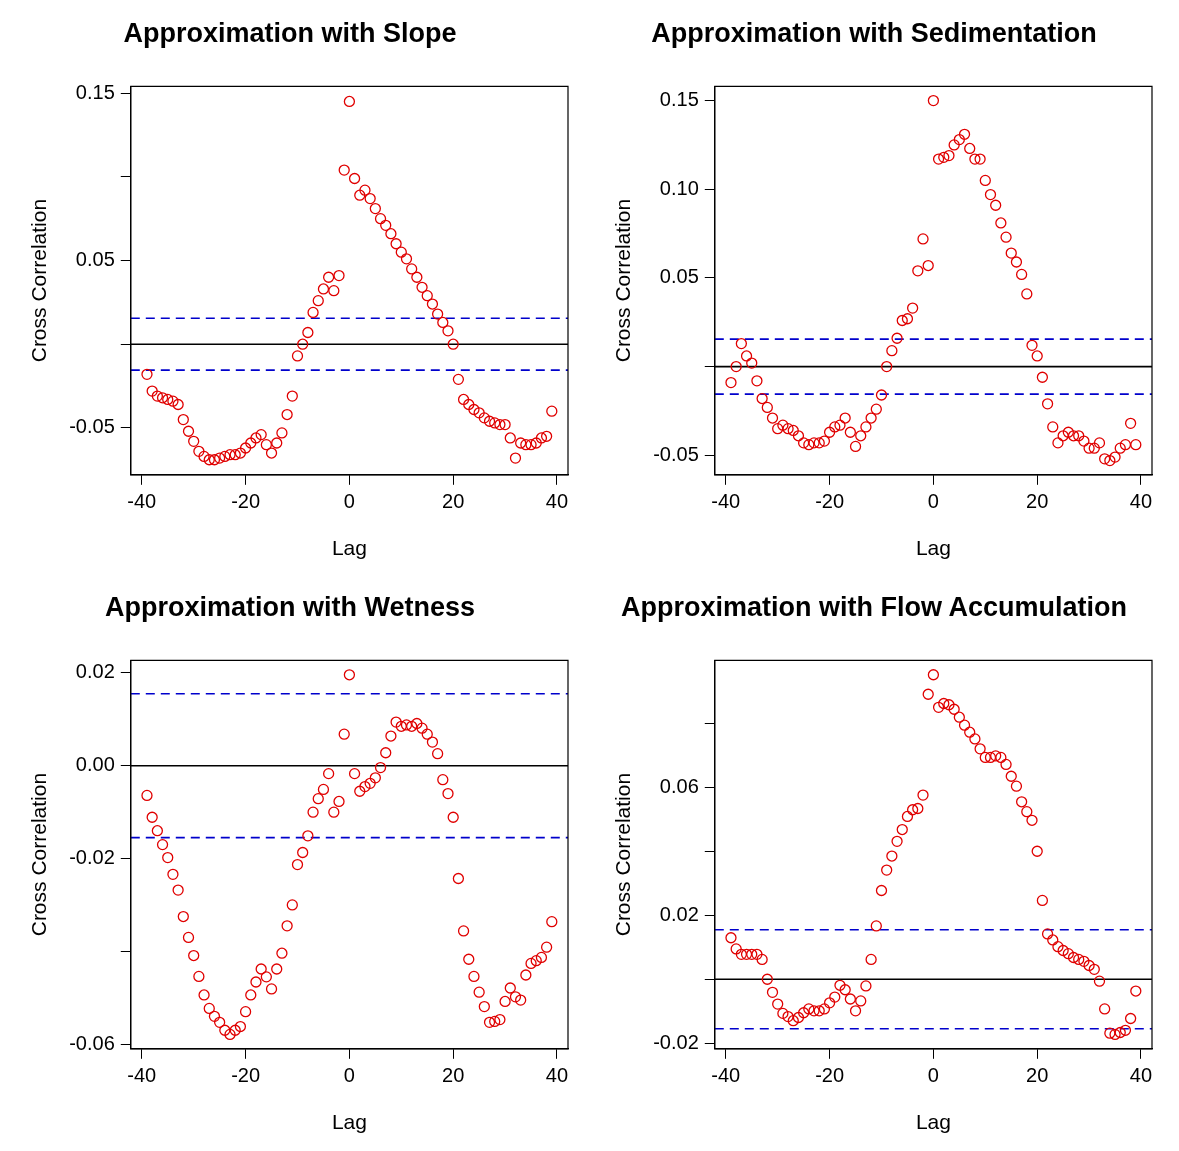  Describe the element at coordinates (679, 187) in the screenshot. I see `y-tick-label: 0.10` at that location.